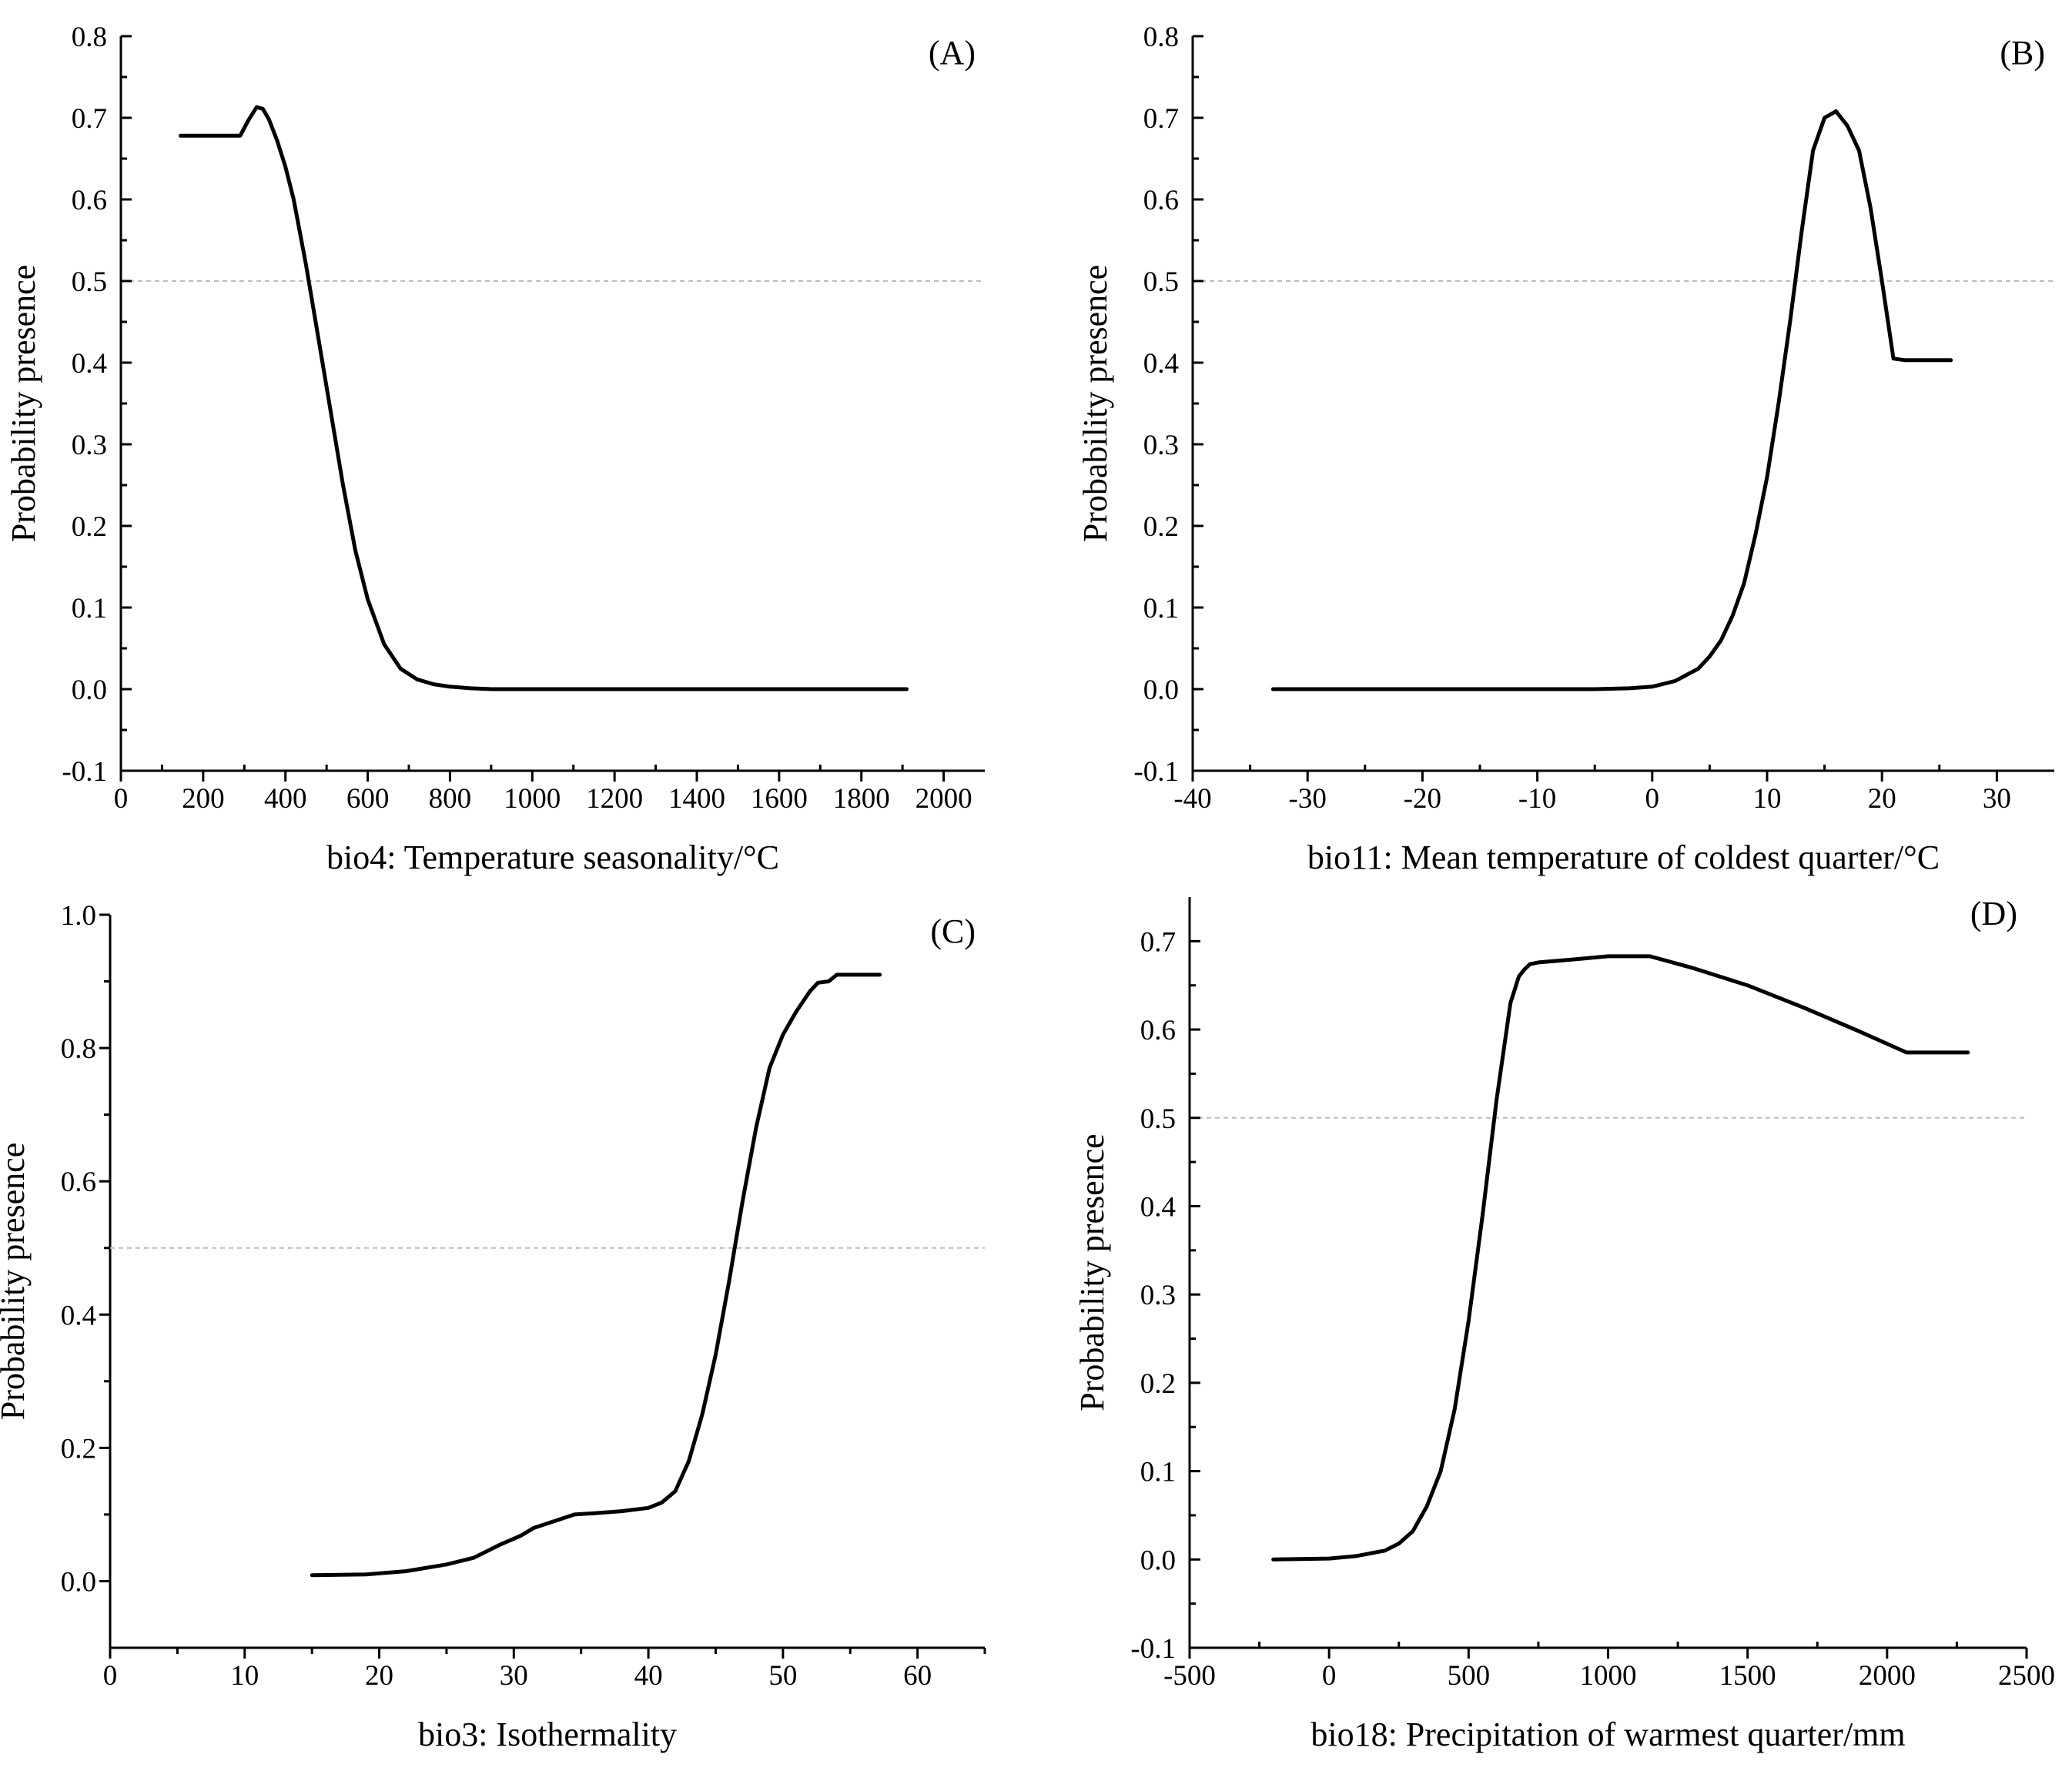 The width and height of the screenshot is (2072, 1781). I want to click on panel-d-y-tick-label: 0.4, so click(1158, 1207).